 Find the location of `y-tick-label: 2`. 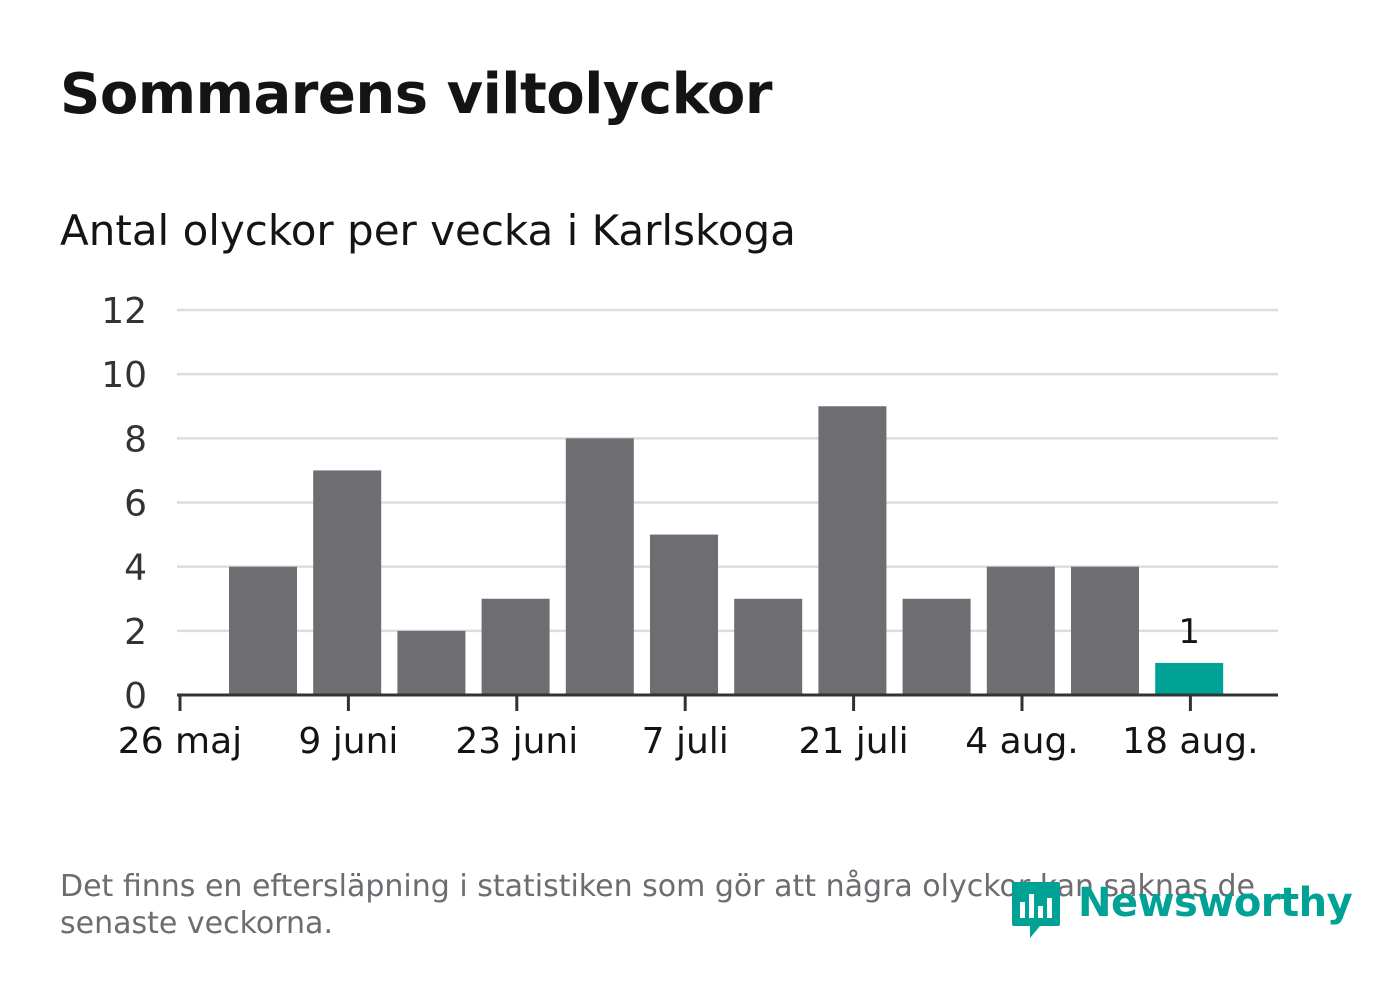

y-tick-label: 2 is located at coordinates (135, 632).